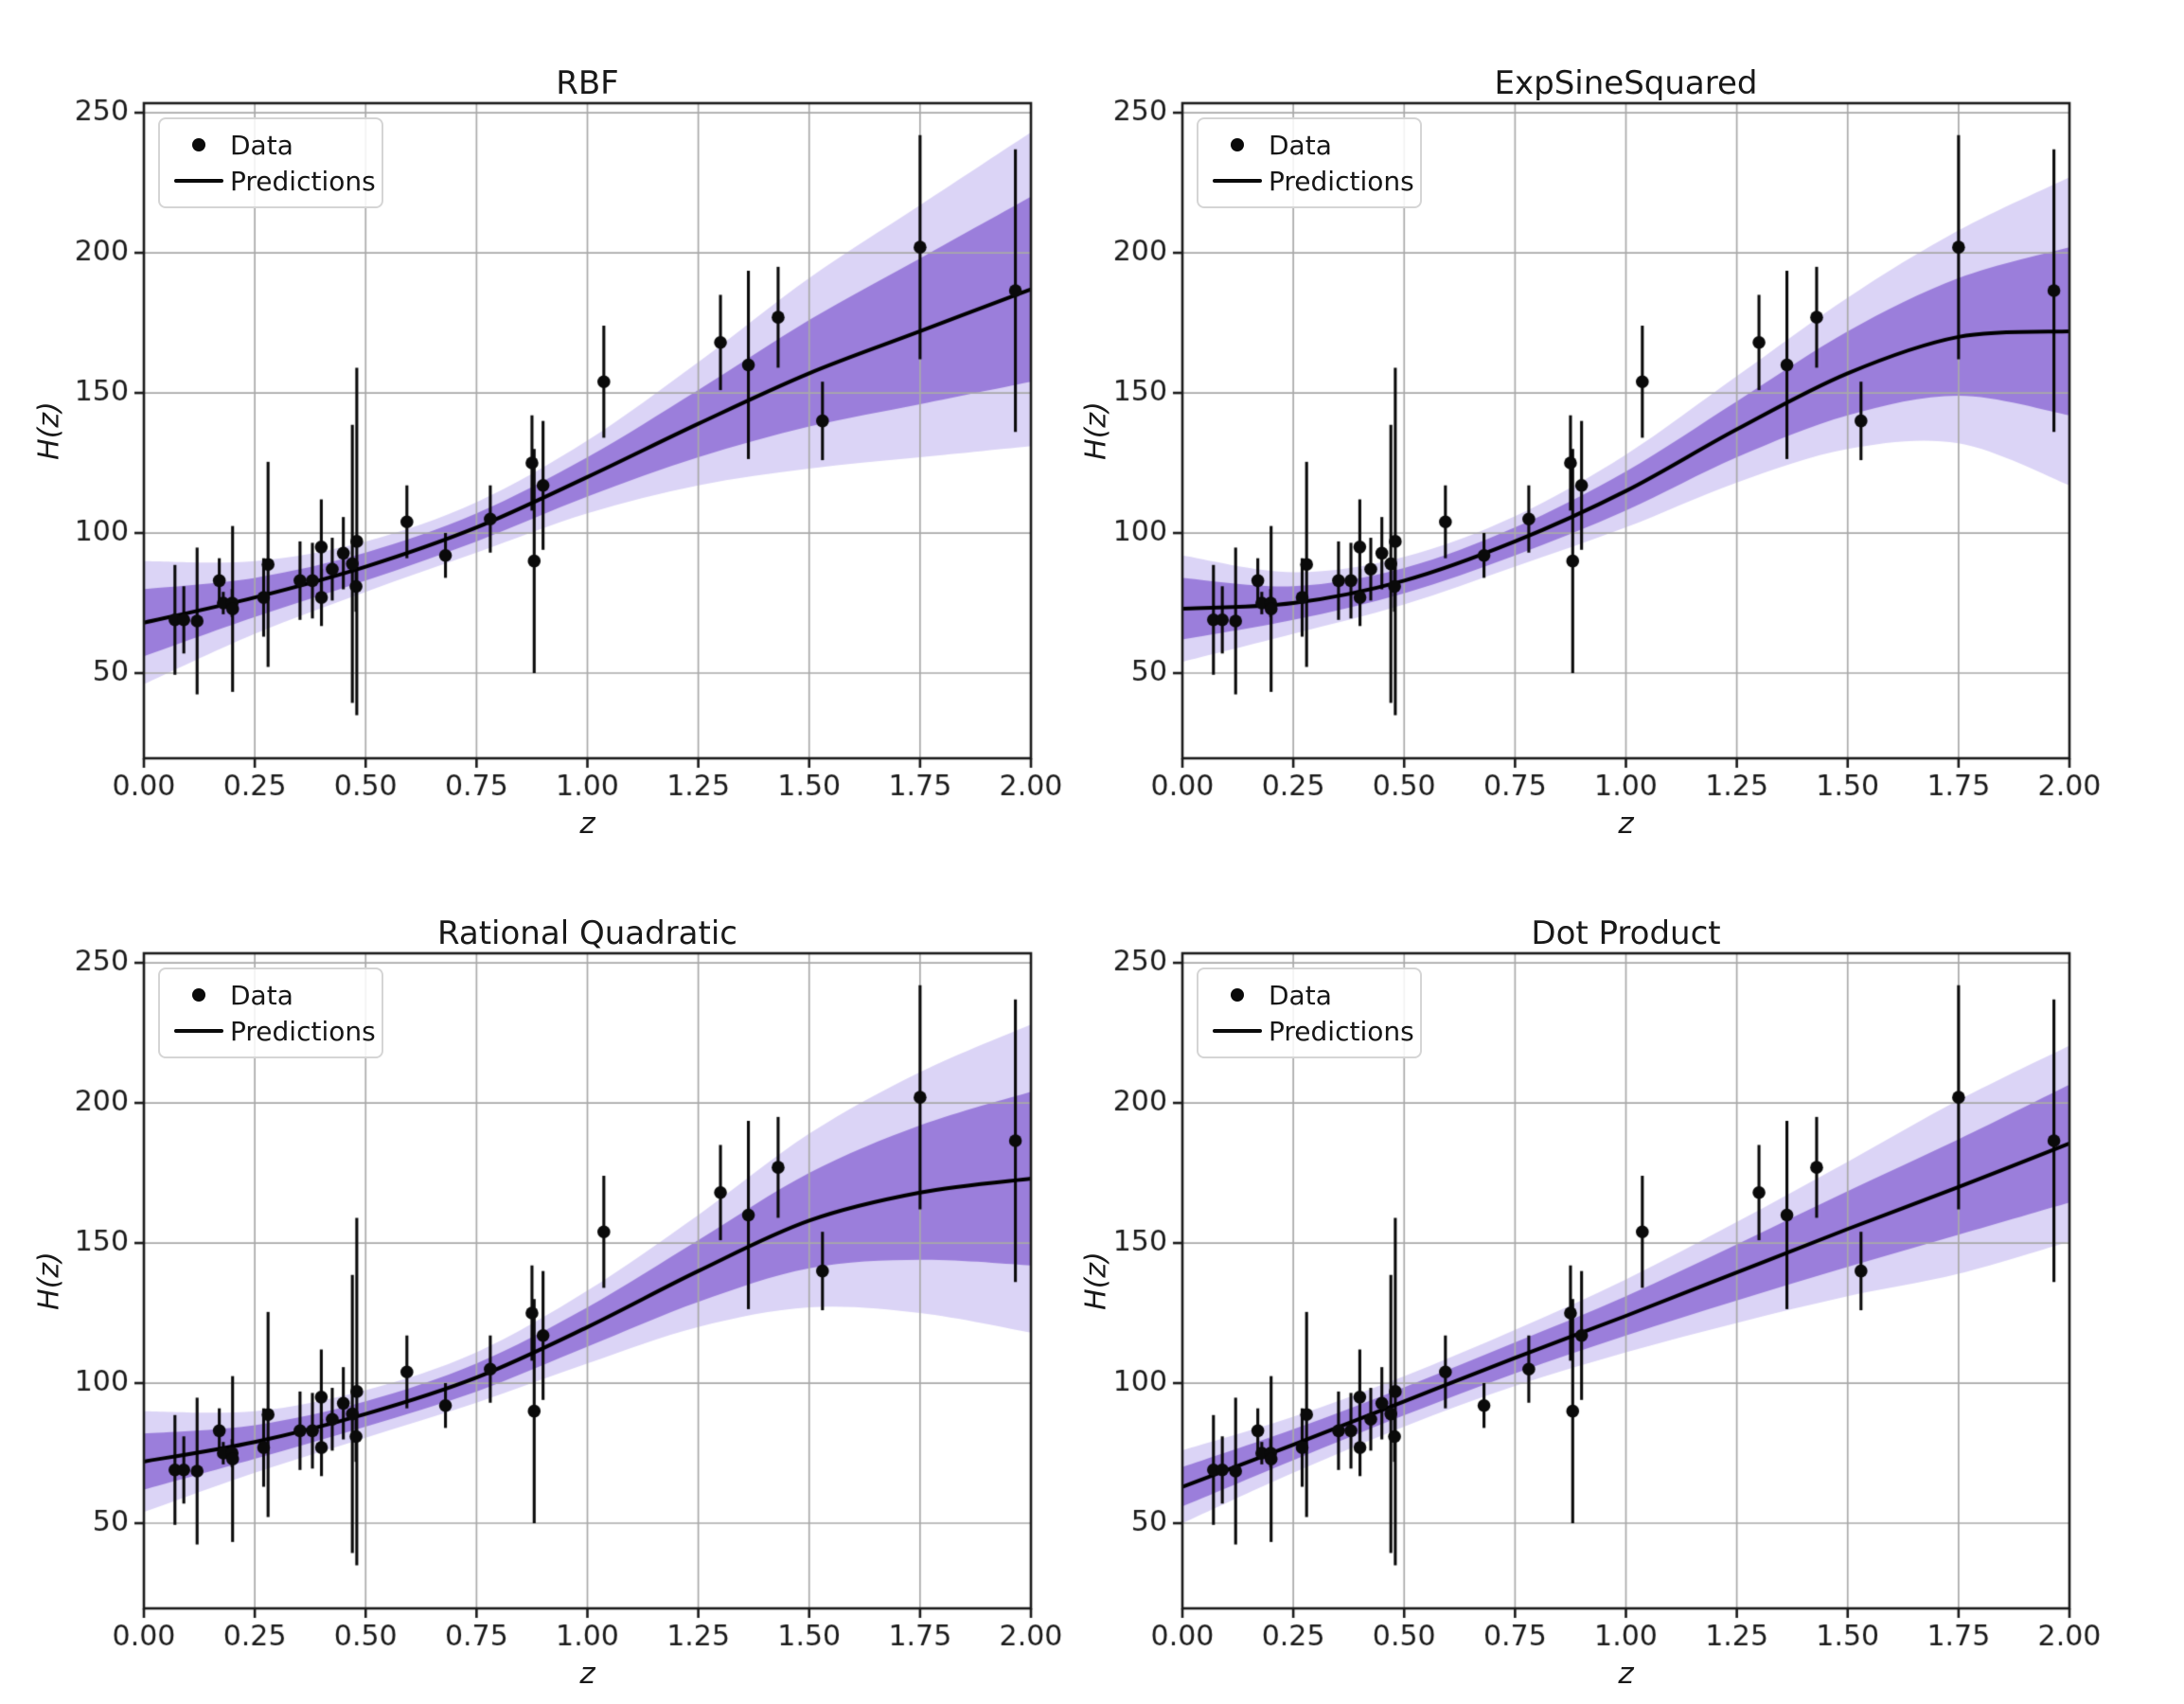 This screenshot has height=1704, width=2184. What do you see at coordinates (1626, 933) in the screenshot?
I see `plot-title-dot-product: Dot Product` at bounding box center [1626, 933].